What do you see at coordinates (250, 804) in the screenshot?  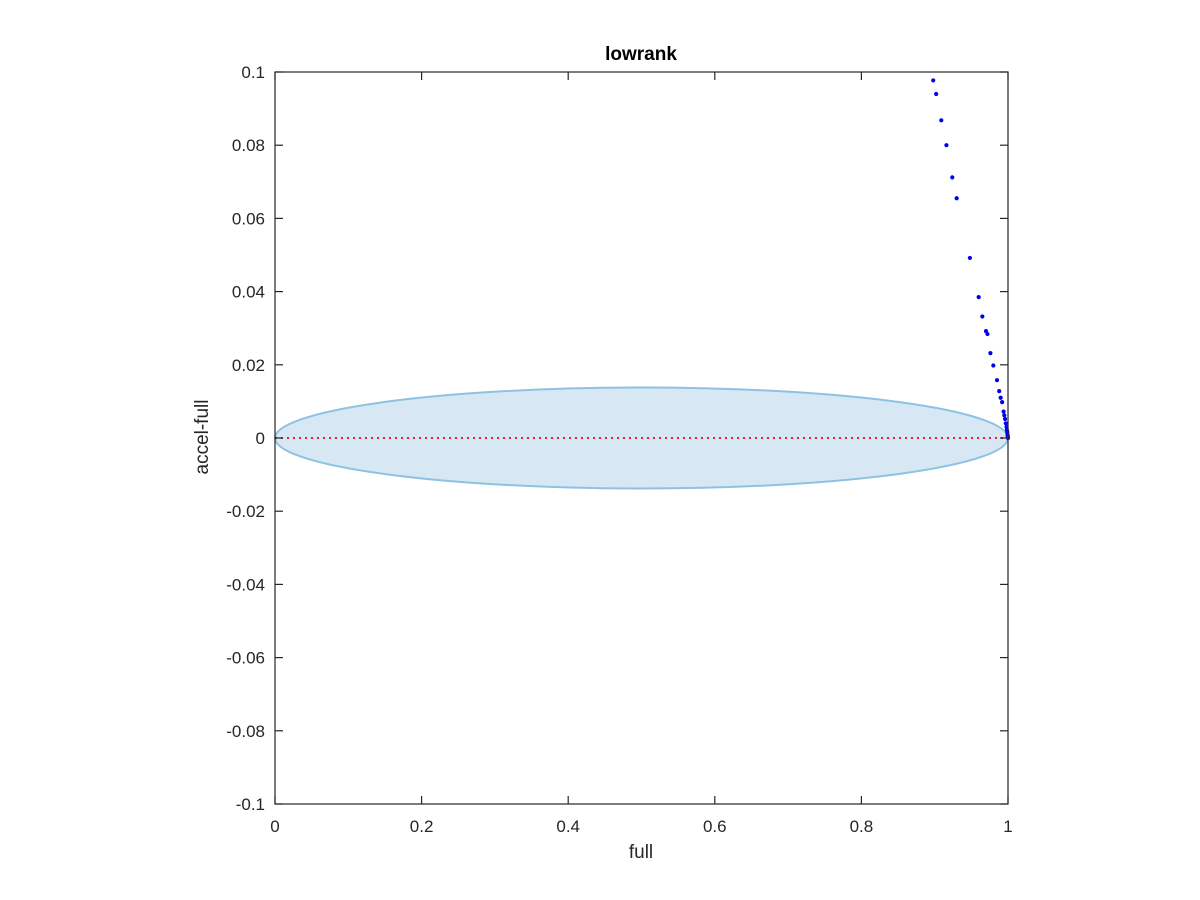 I see `y-tick-label: -0.1` at bounding box center [250, 804].